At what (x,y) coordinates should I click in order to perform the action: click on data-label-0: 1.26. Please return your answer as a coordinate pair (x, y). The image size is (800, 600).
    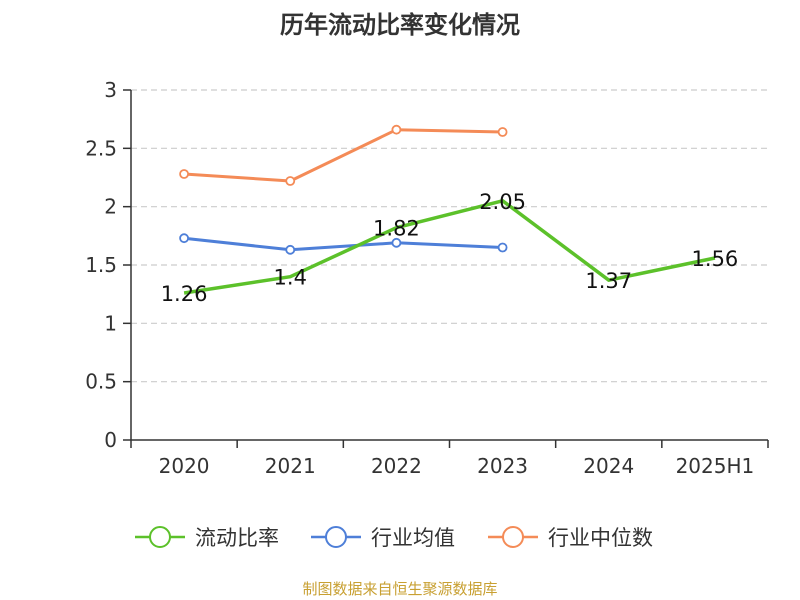
    Looking at the image, I should click on (184, 294).